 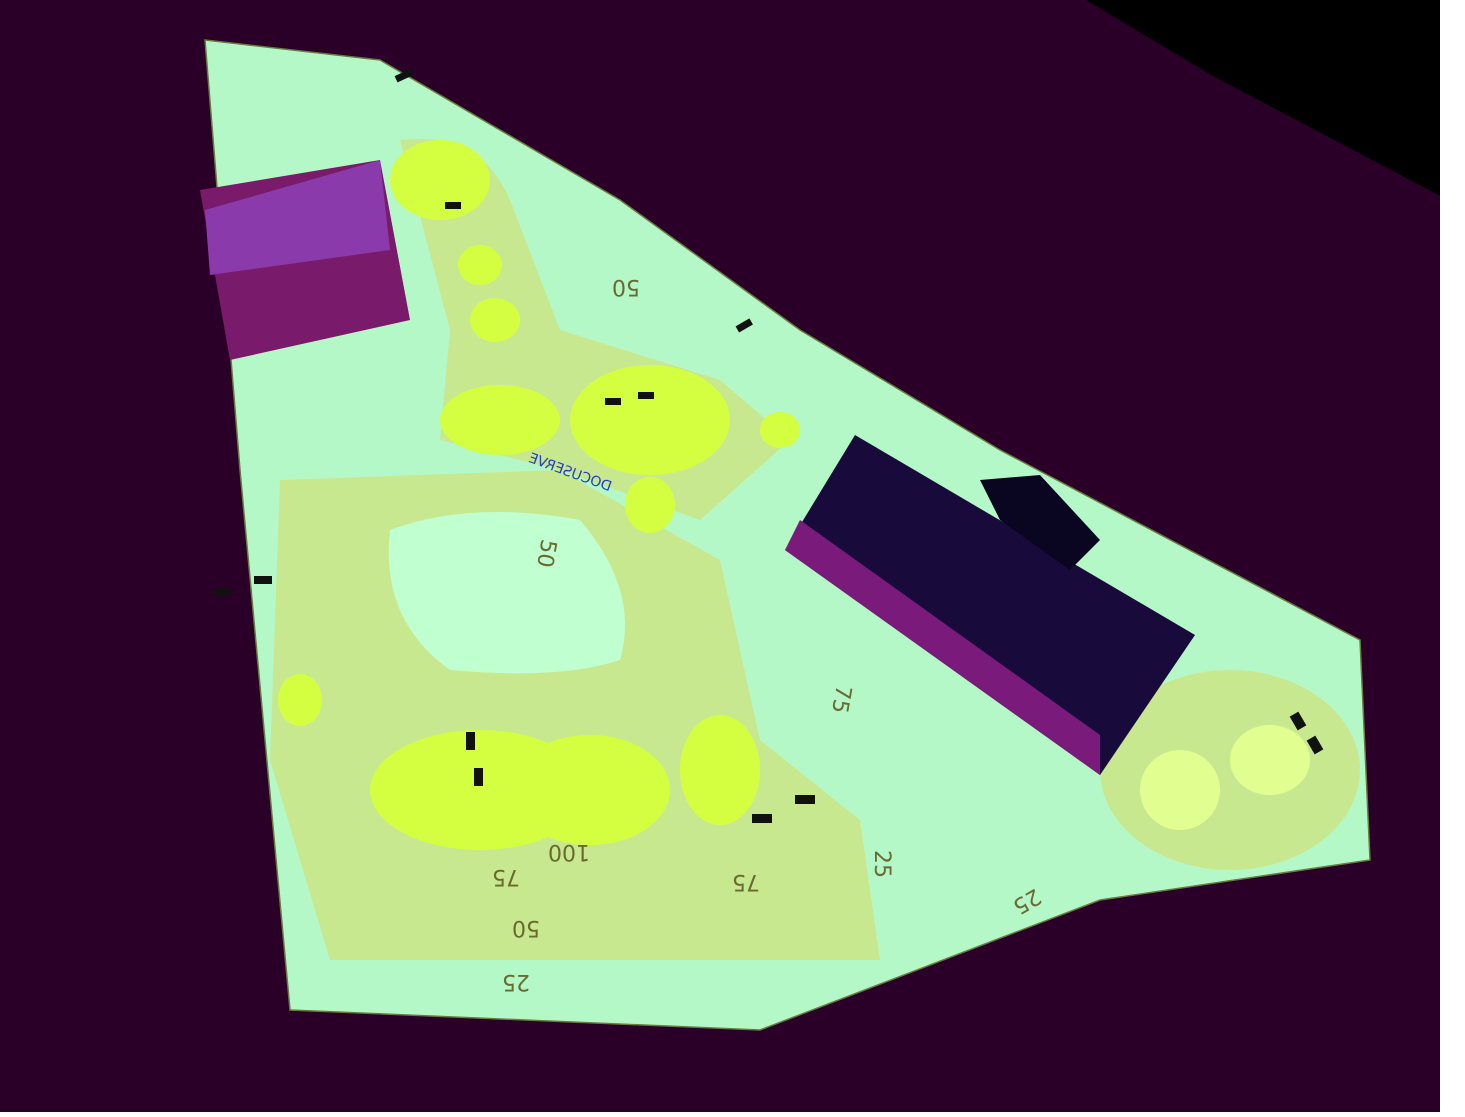 I want to click on contour-label: 100, so click(x=569, y=851).